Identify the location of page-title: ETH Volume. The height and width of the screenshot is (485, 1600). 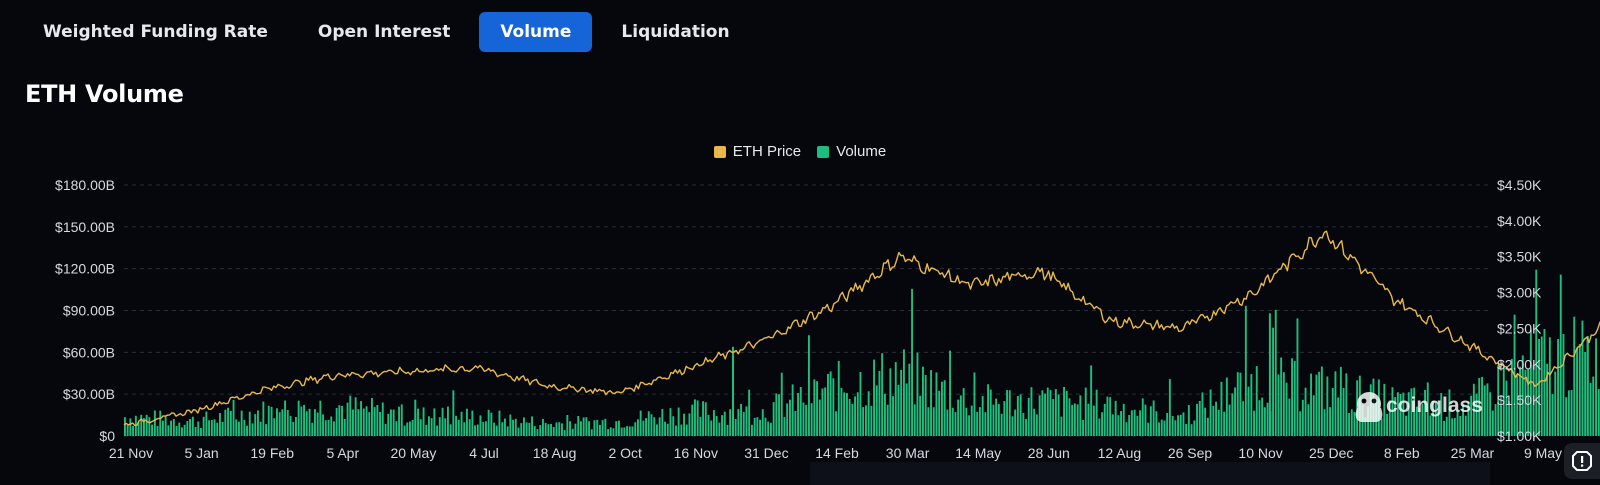
(104, 94).